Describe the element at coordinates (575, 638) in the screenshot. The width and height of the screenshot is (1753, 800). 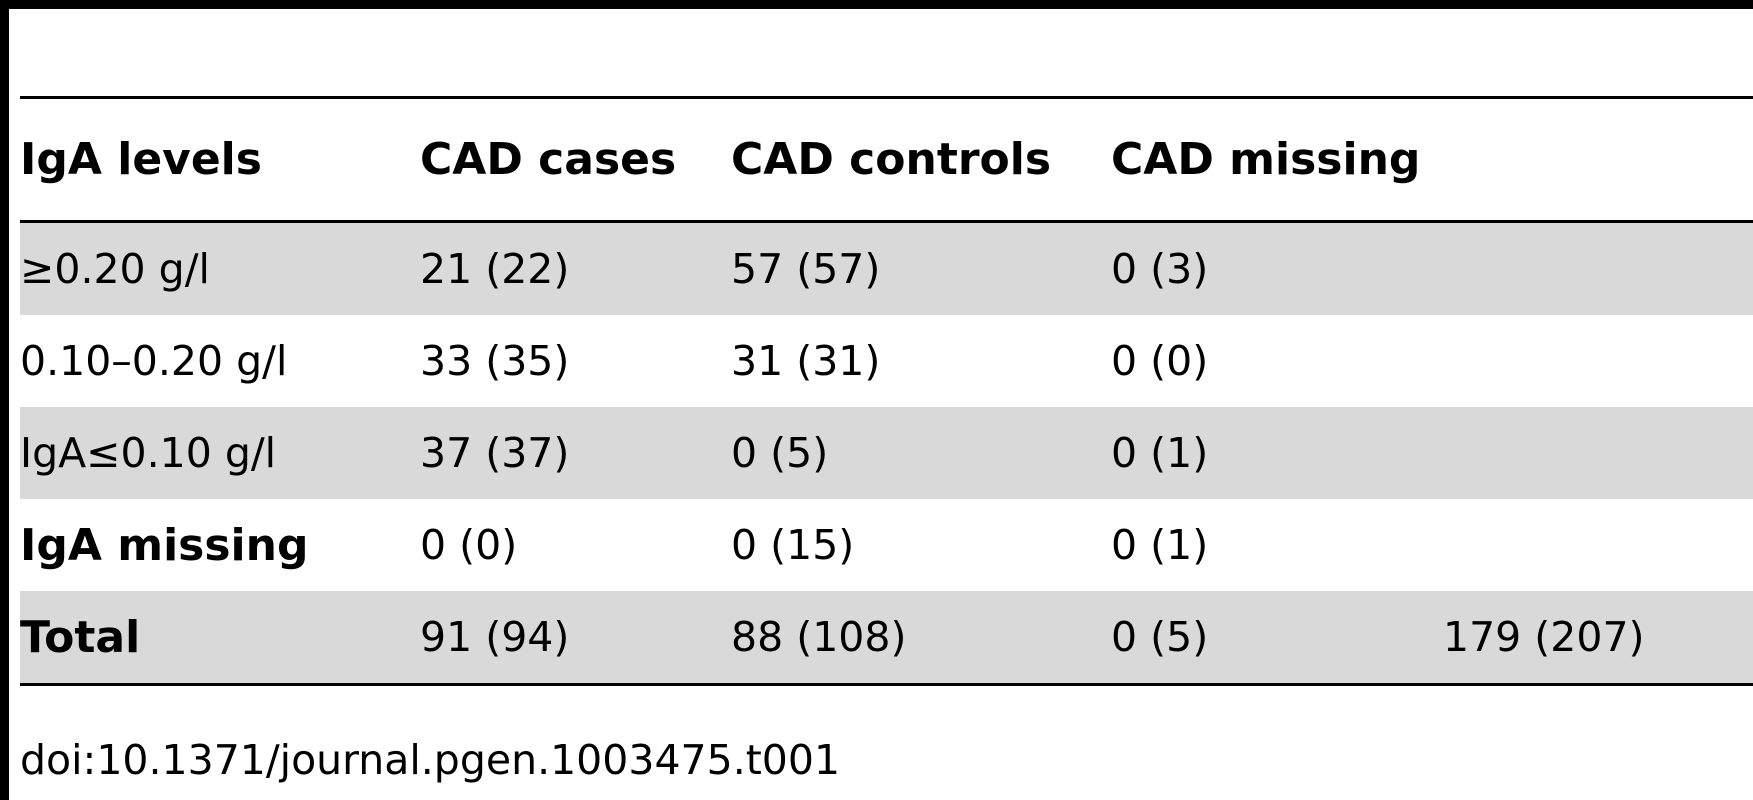
I see `cad-cases-cell: 91 (94)` at that location.